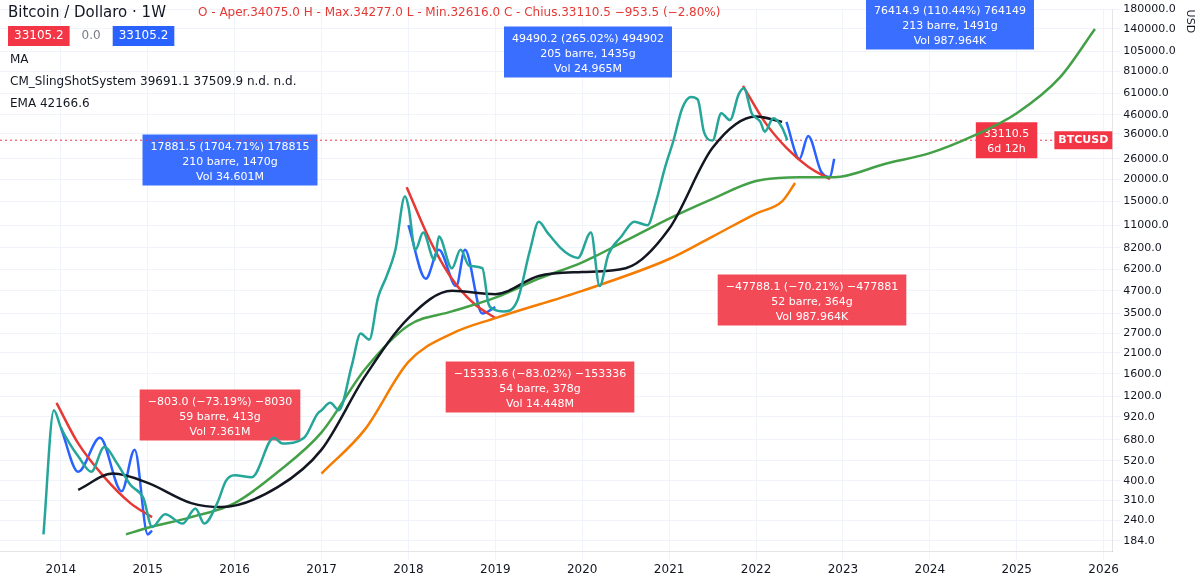  Describe the element at coordinates (1016, 568) in the screenshot. I see `x-tick-label: 2025` at that location.